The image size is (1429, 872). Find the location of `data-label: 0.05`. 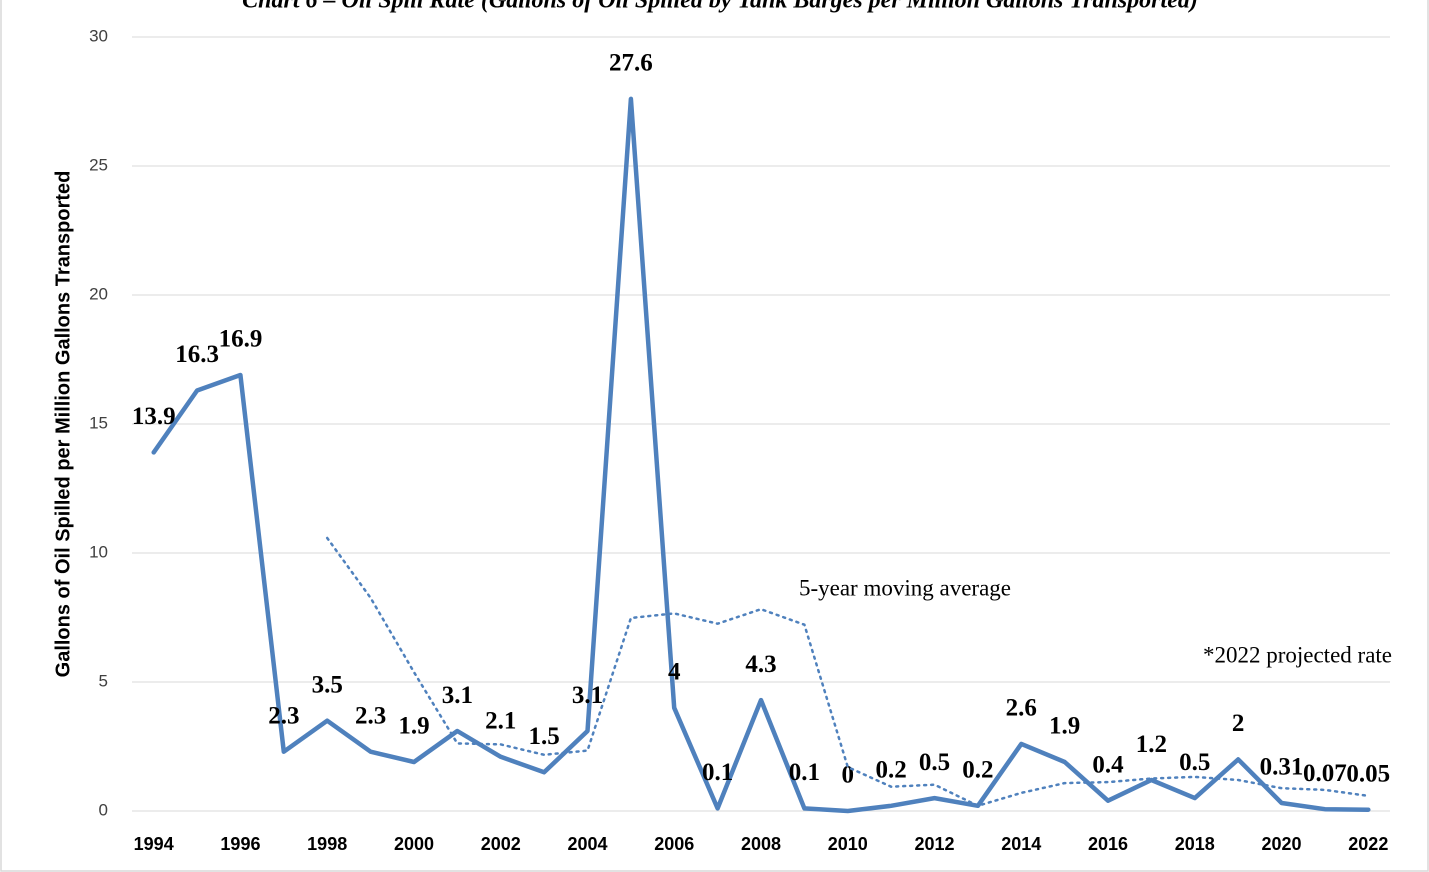

data-label: 0.05 is located at coordinates (1368, 773).